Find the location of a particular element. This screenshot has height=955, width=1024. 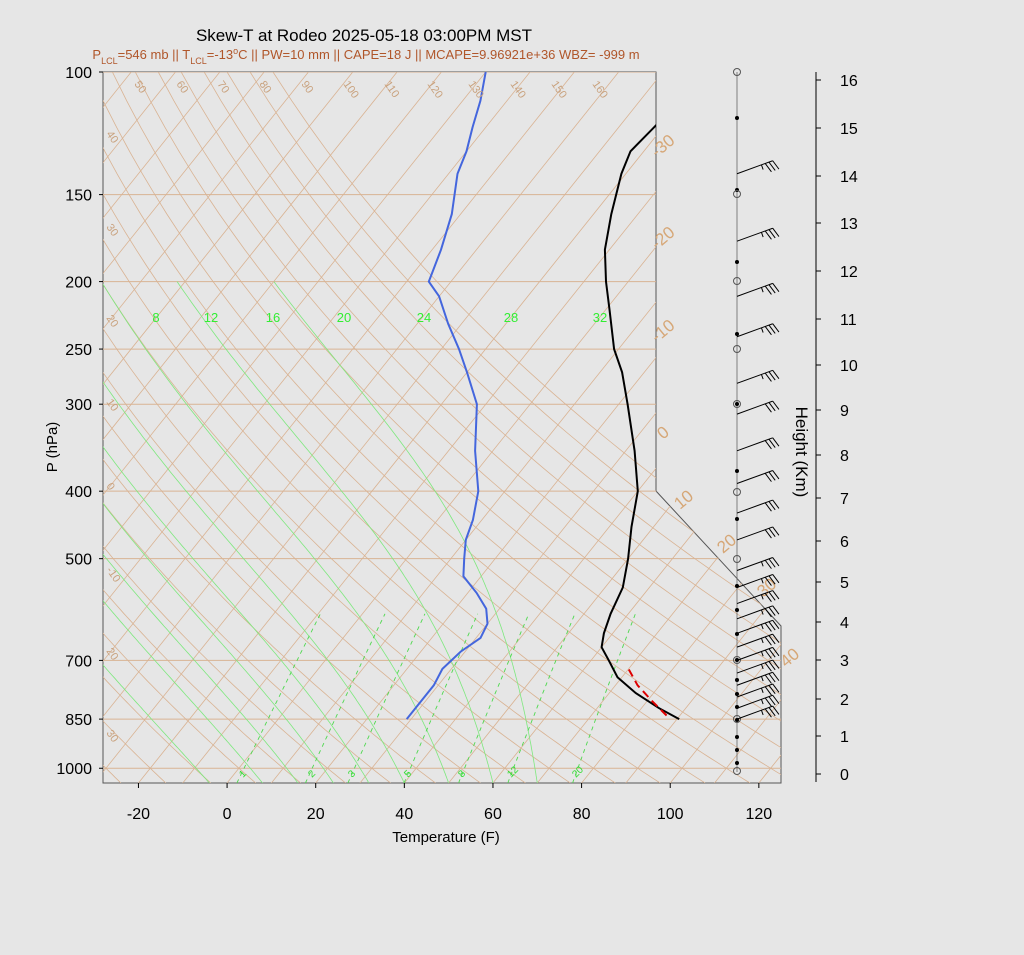

adiabat-top-label: 50 is located at coordinates (140, 87).